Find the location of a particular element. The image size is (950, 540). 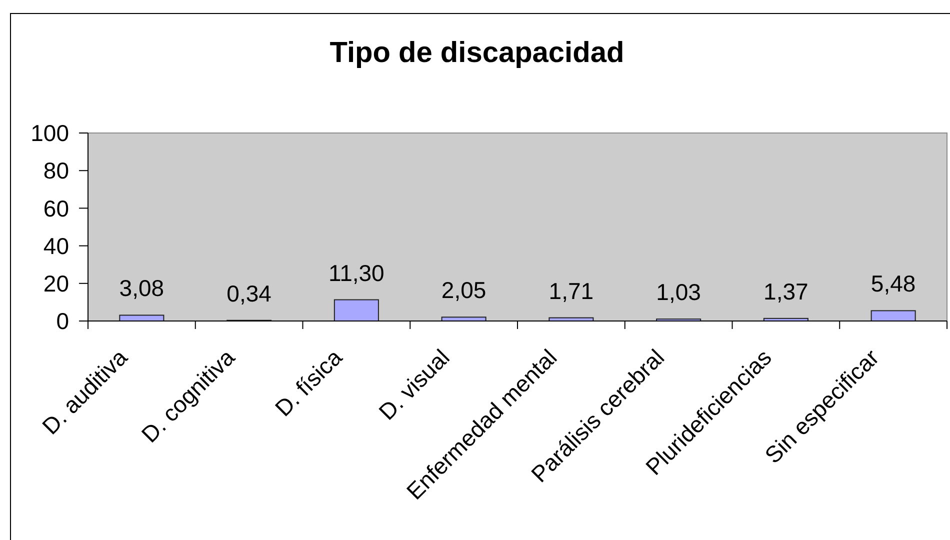

chart-title: Tipo de discapacidad is located at coordinates (477, 53).